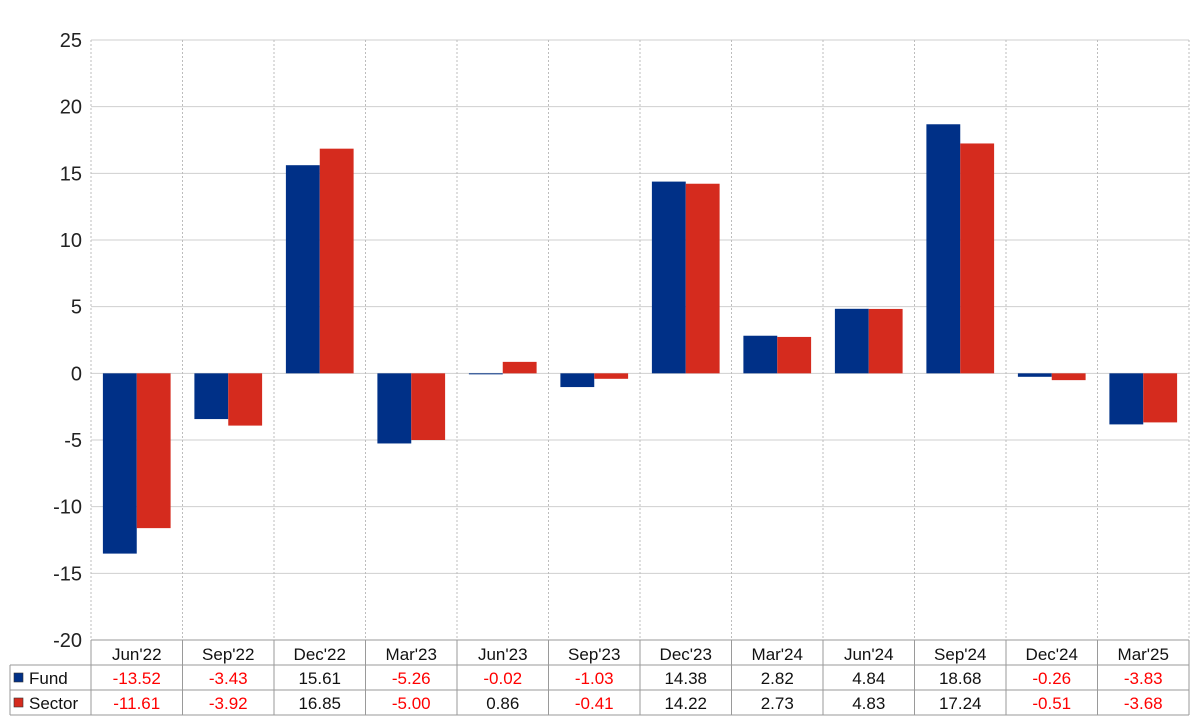 The width and height of the screenshot is (1200, 720). I want to click on x-category-label: Jun'23, so click(503, 654).